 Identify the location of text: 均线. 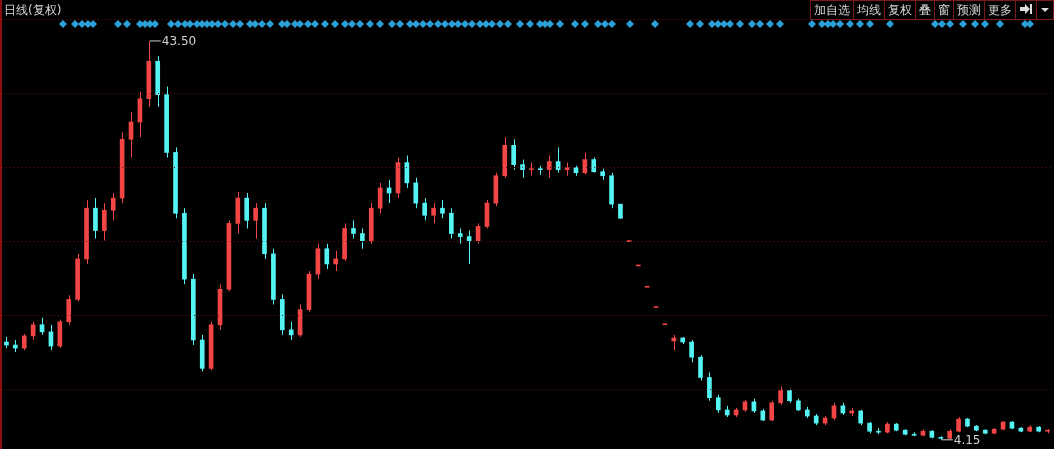
(869, 10).